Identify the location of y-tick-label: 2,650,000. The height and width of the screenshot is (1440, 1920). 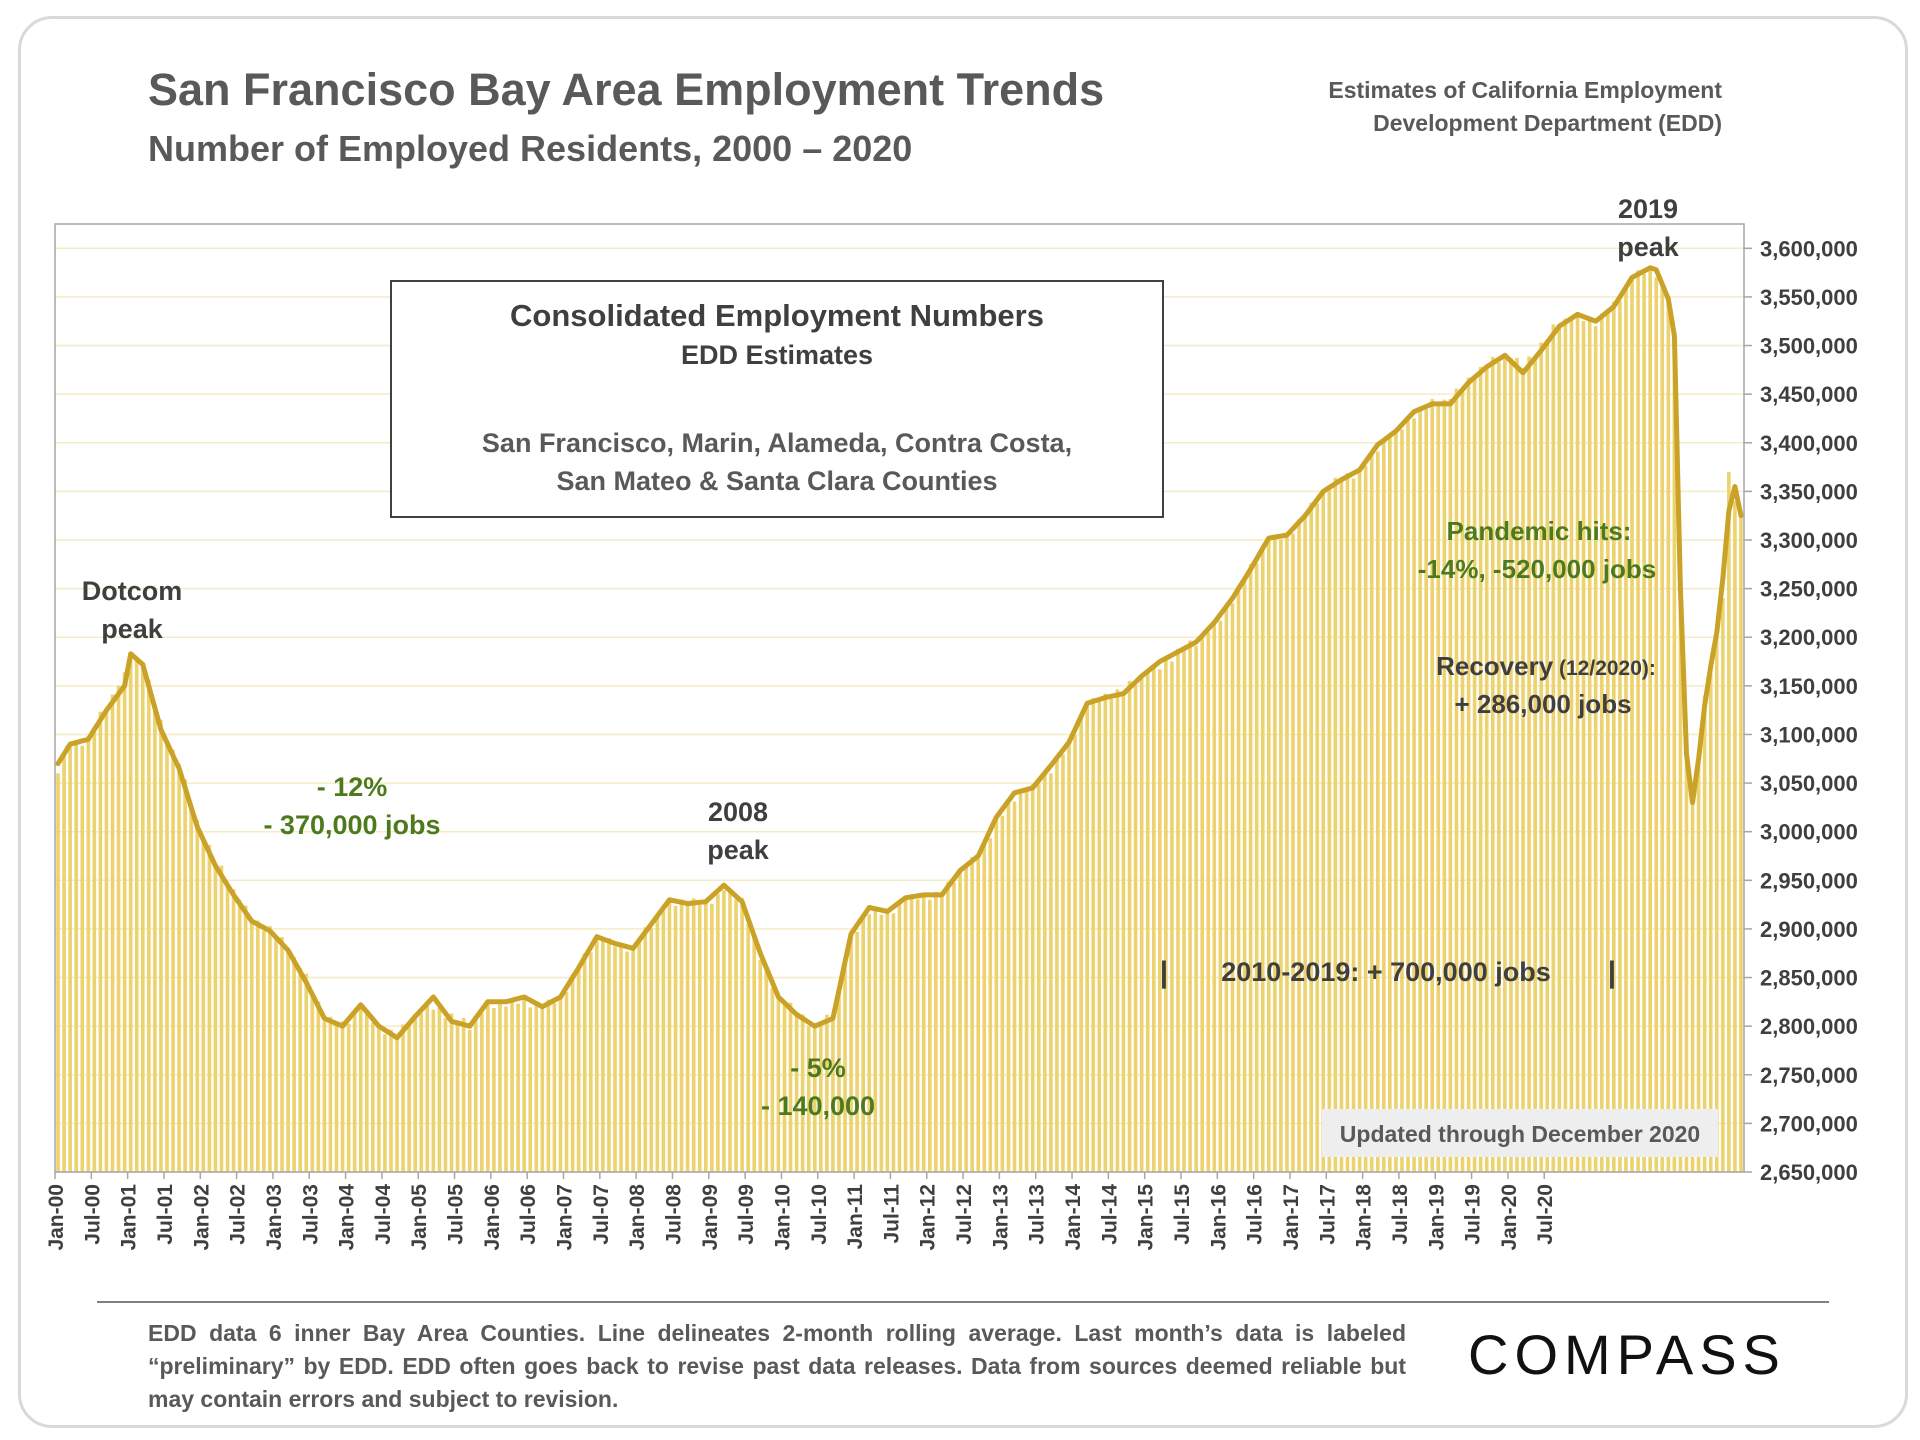
(1809, 1172).